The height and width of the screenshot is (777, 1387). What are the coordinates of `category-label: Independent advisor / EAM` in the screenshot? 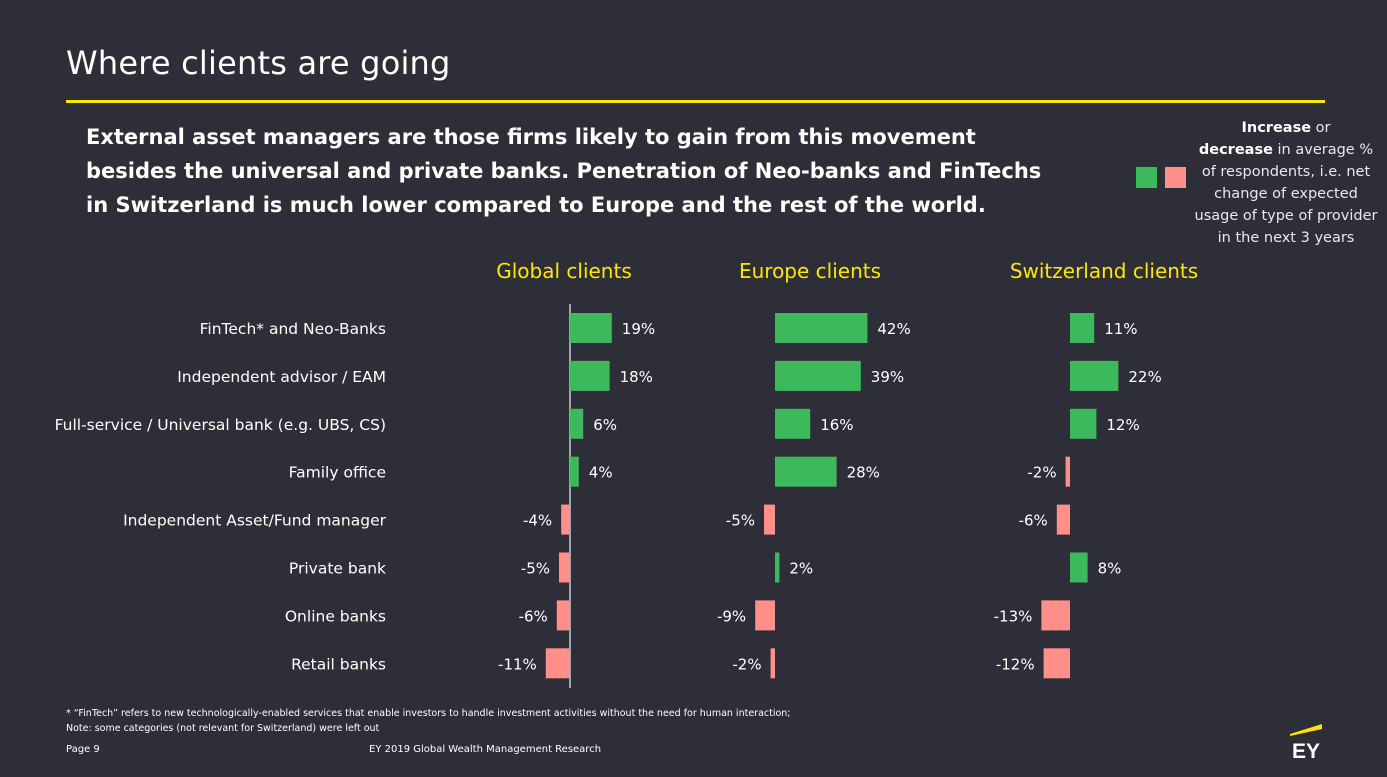 It's located at (281, 377).